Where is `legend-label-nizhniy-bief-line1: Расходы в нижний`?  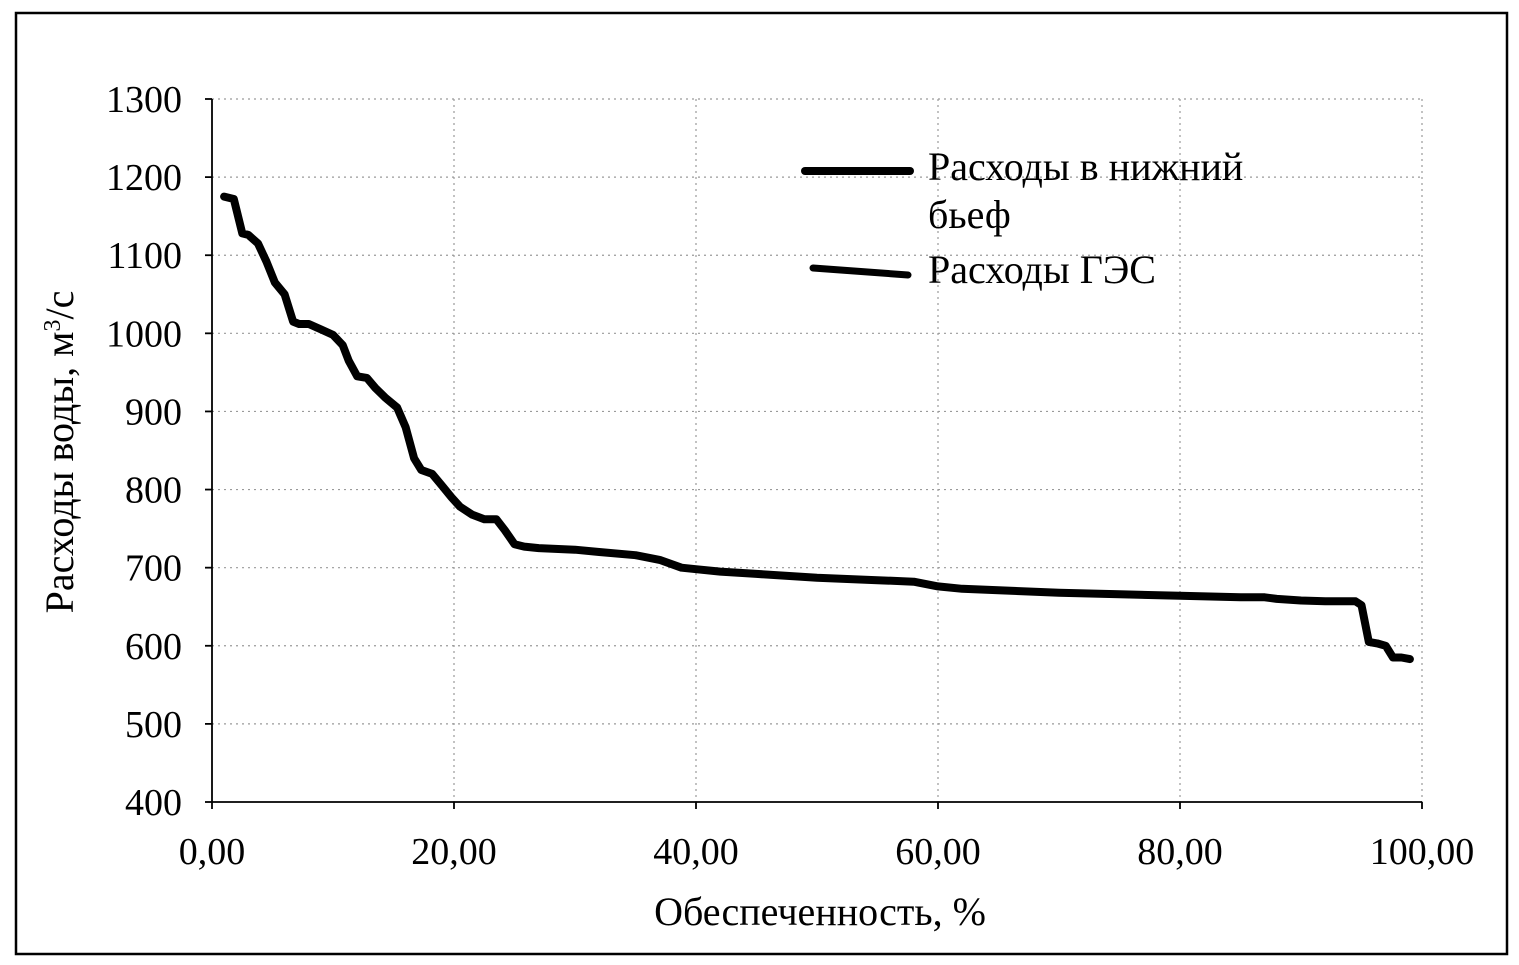 legend-label-nizhniy-bief-line1: Расходы в нижний is located at coordinates (1085, 166).